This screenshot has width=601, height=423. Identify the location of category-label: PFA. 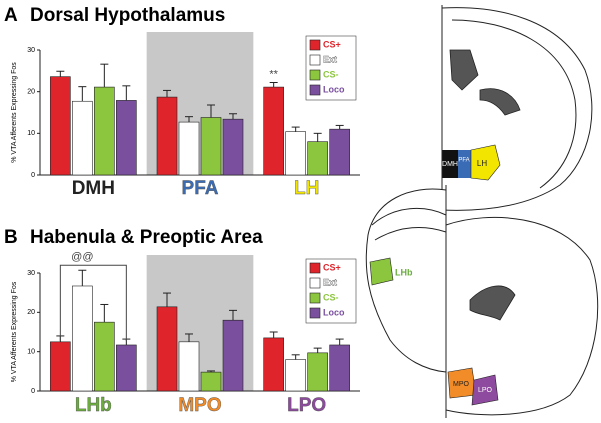
(200, 188).